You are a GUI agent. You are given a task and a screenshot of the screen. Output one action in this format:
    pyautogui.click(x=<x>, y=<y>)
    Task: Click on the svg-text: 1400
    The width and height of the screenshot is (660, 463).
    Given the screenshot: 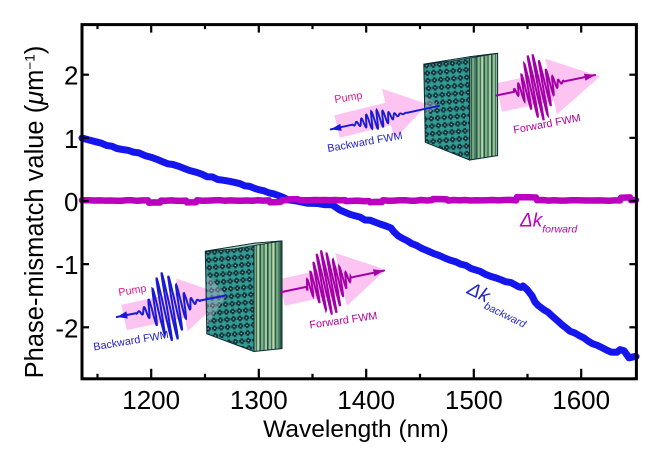 What is the action you would take?
    pyautogui.click(x=366, y=400)
    